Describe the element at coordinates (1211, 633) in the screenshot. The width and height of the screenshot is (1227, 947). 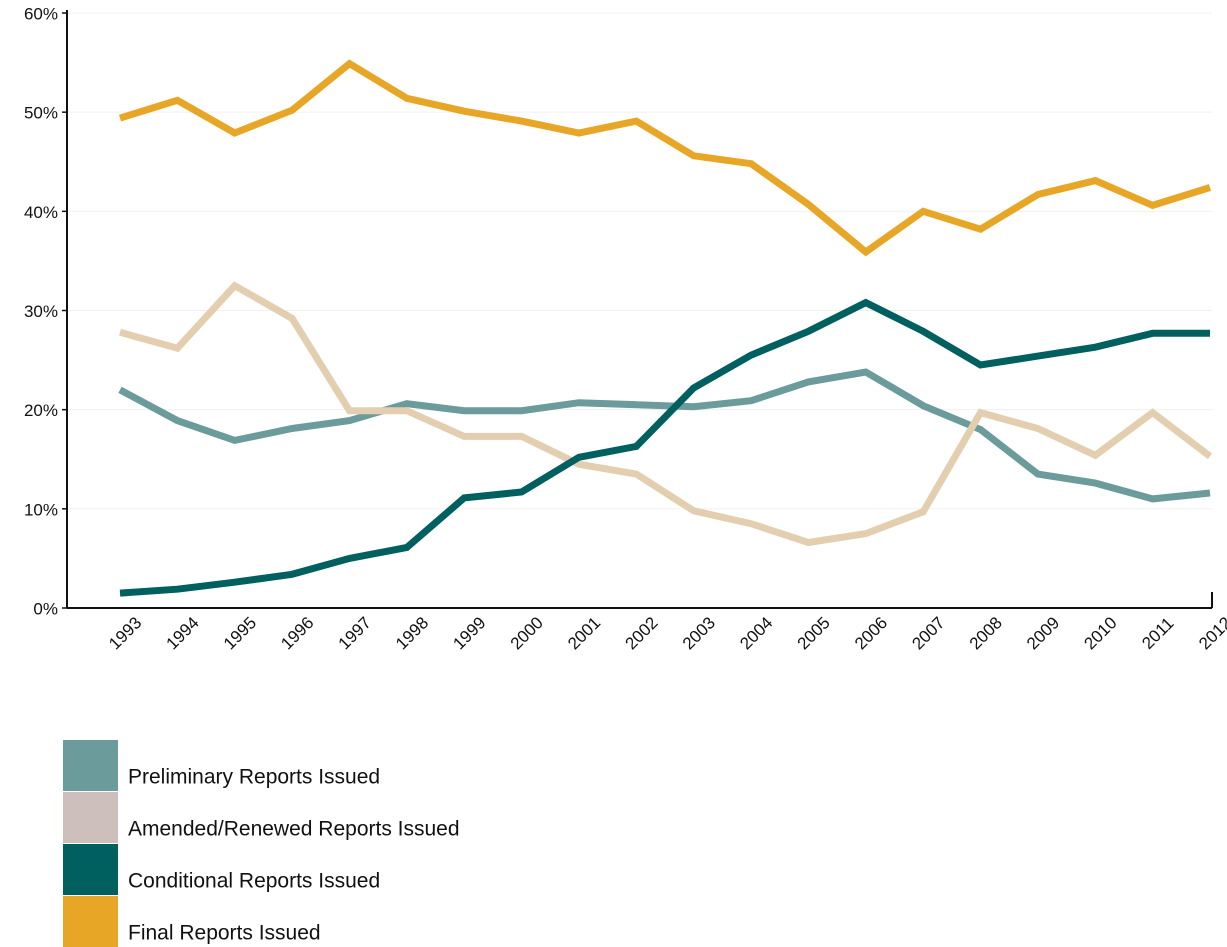
I see `x-tick-label: 2012` at that location.